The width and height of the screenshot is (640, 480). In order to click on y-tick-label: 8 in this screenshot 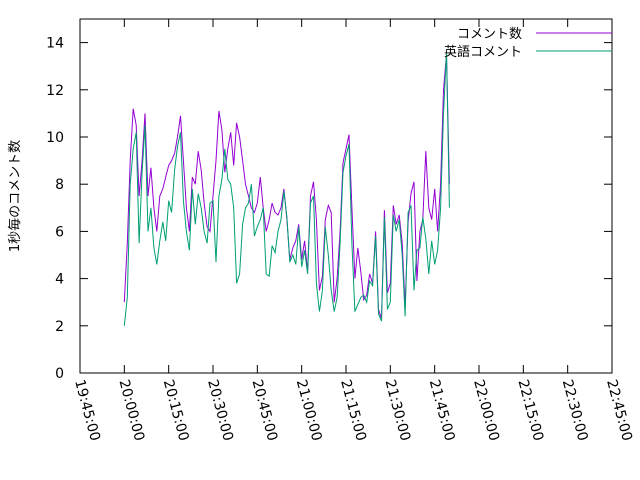, I will do `click(59, 185)`.